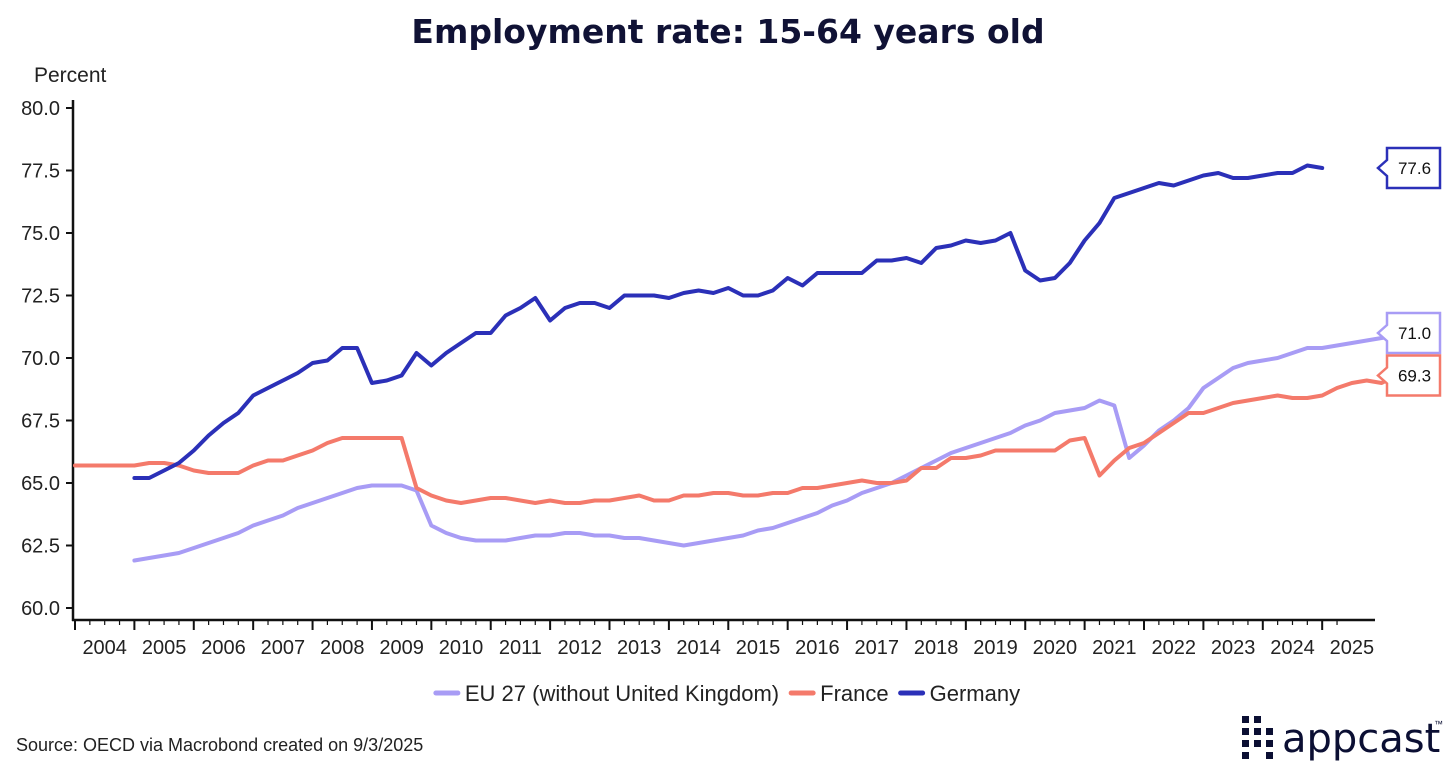 This screenshot has width=1456, height=772. What do you see at coordinates (223, 648) in the screenshot?
I see `x-tick-label: 2006` at bounding box center [223, 648].